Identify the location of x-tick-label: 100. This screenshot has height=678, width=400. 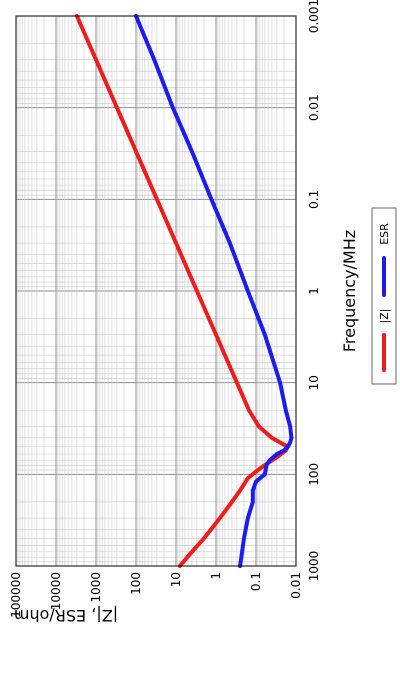
(314, 474).